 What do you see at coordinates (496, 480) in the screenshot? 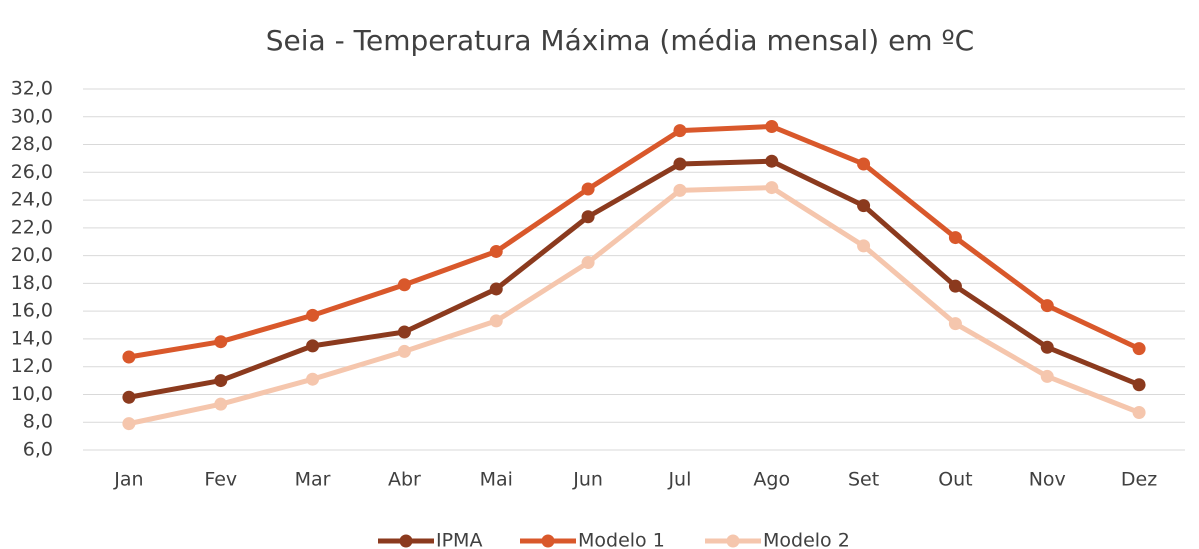
I see `x-tick-label: Mai` at bounding box center [496, 480].